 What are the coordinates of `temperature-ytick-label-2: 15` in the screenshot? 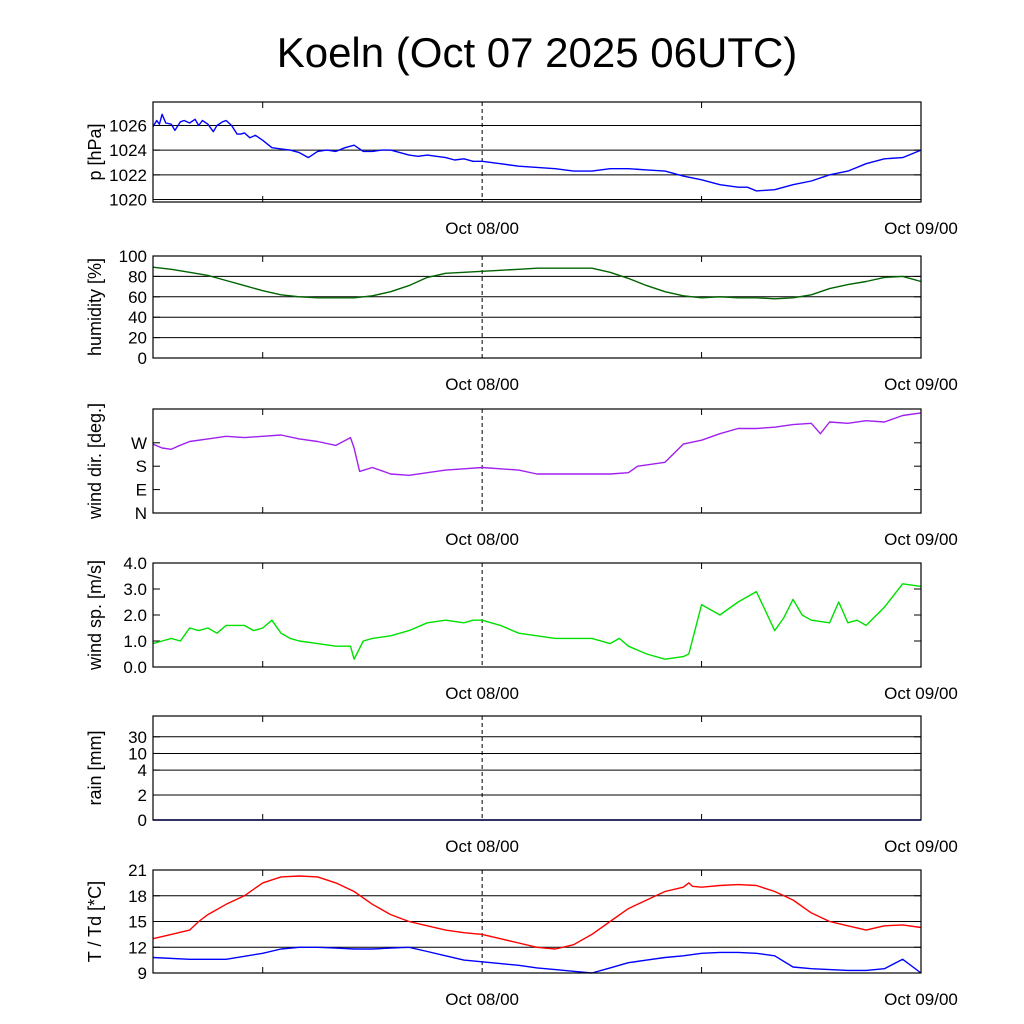 It's located at (137, 922).